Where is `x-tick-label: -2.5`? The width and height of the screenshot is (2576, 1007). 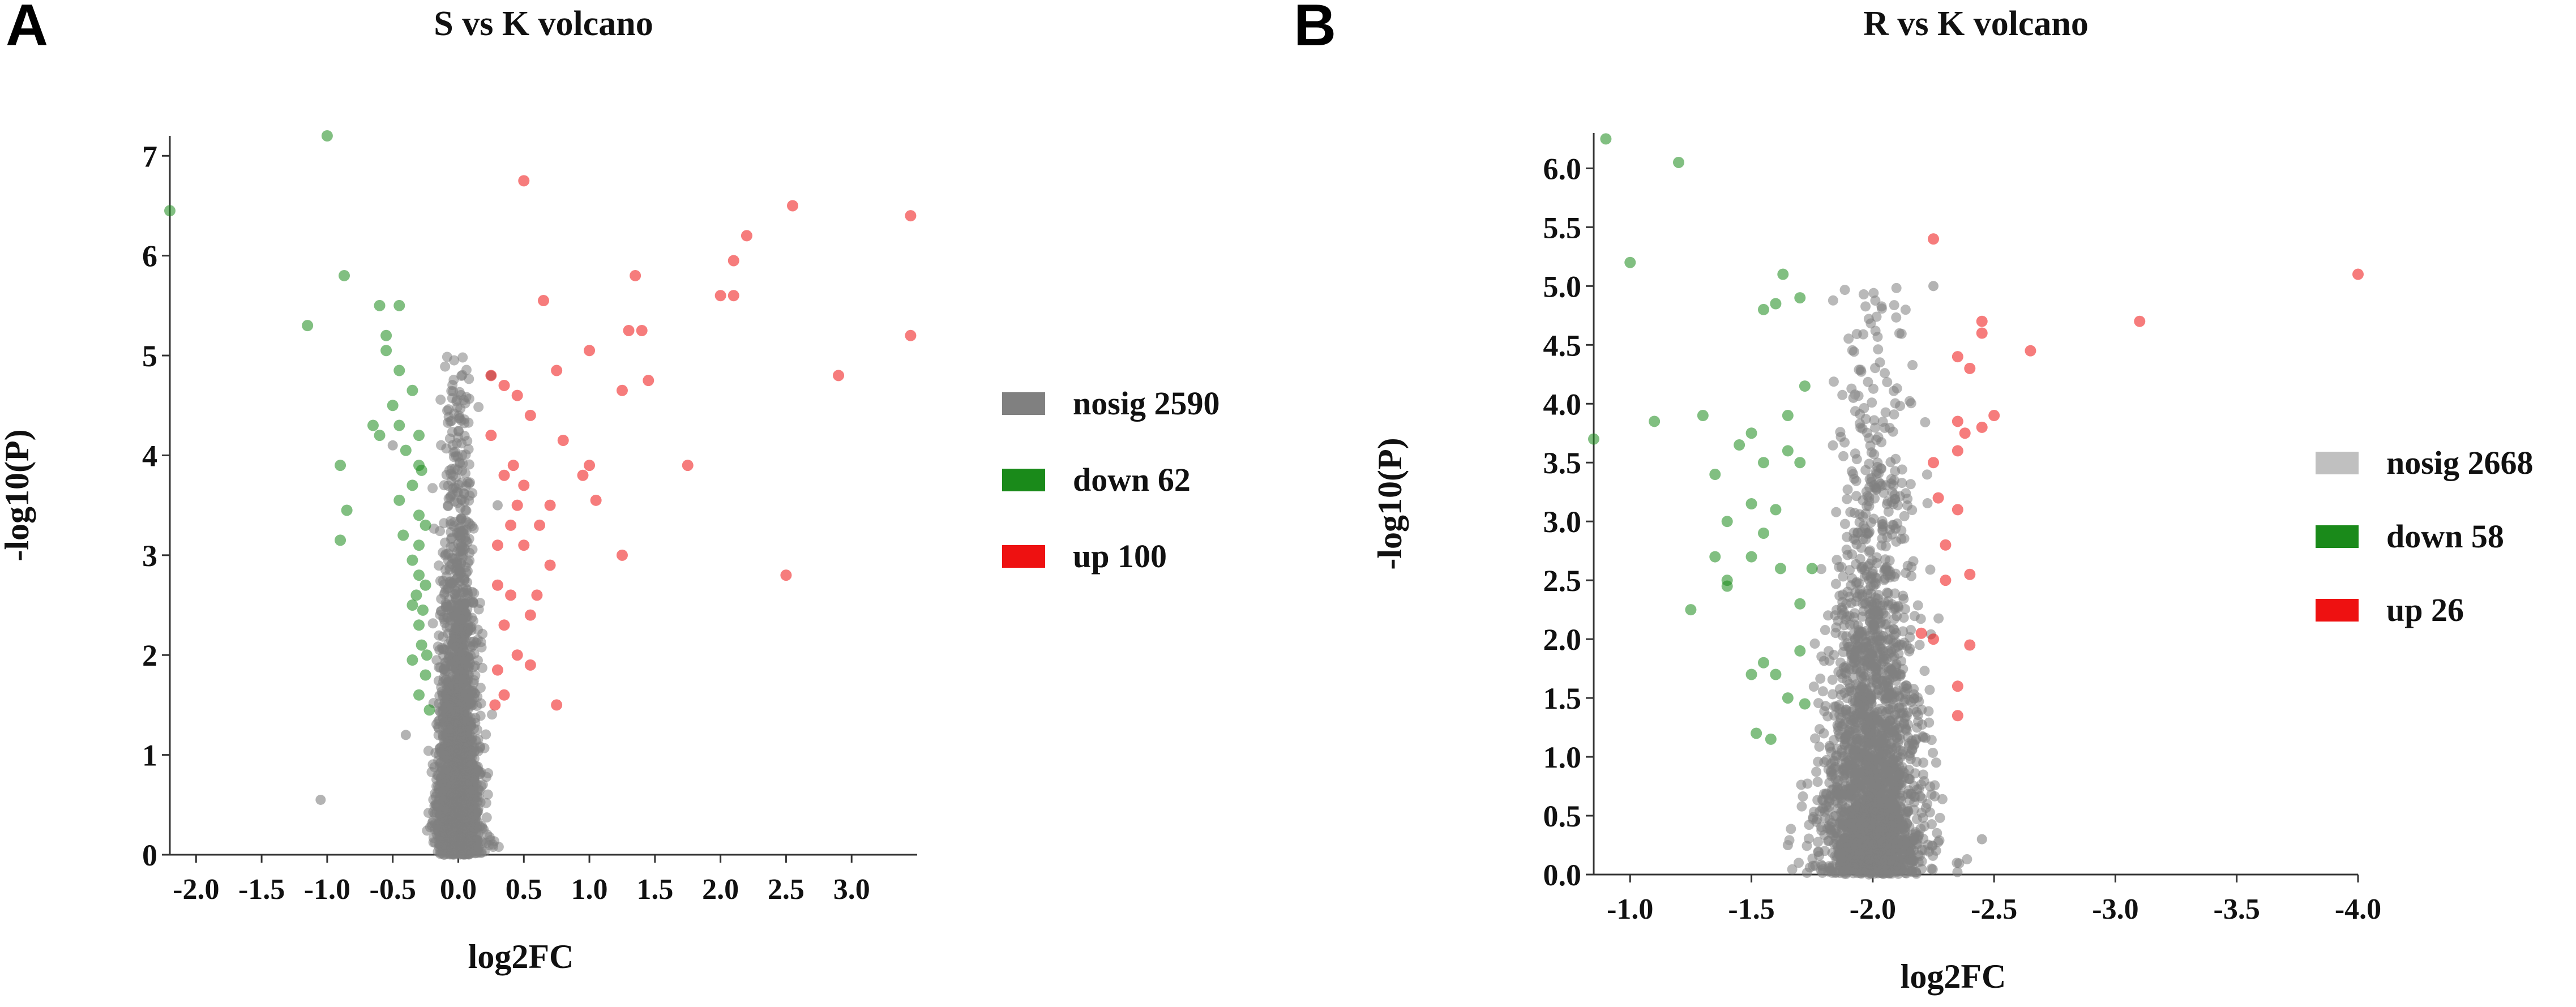
x-tick-label: -2.5 is located at coordinates (1994, 909).